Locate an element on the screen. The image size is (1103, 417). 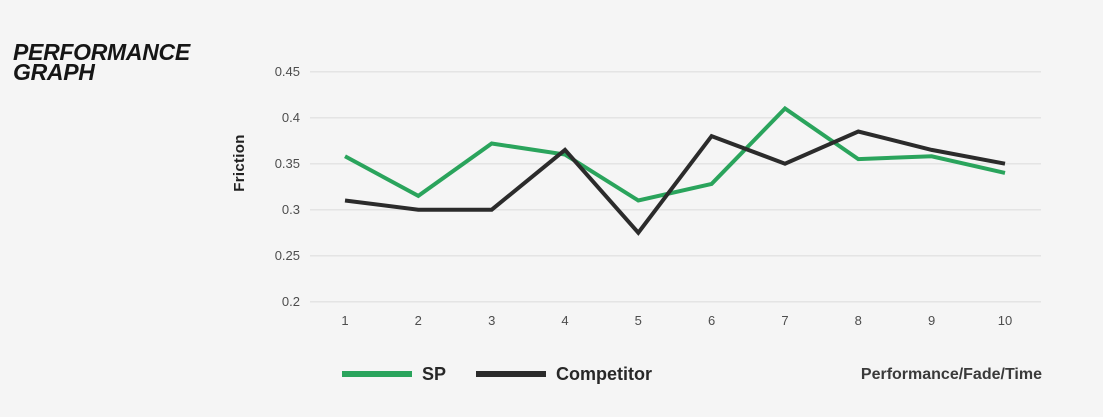
sp-line-swatch is located at coordinates (377, 374).